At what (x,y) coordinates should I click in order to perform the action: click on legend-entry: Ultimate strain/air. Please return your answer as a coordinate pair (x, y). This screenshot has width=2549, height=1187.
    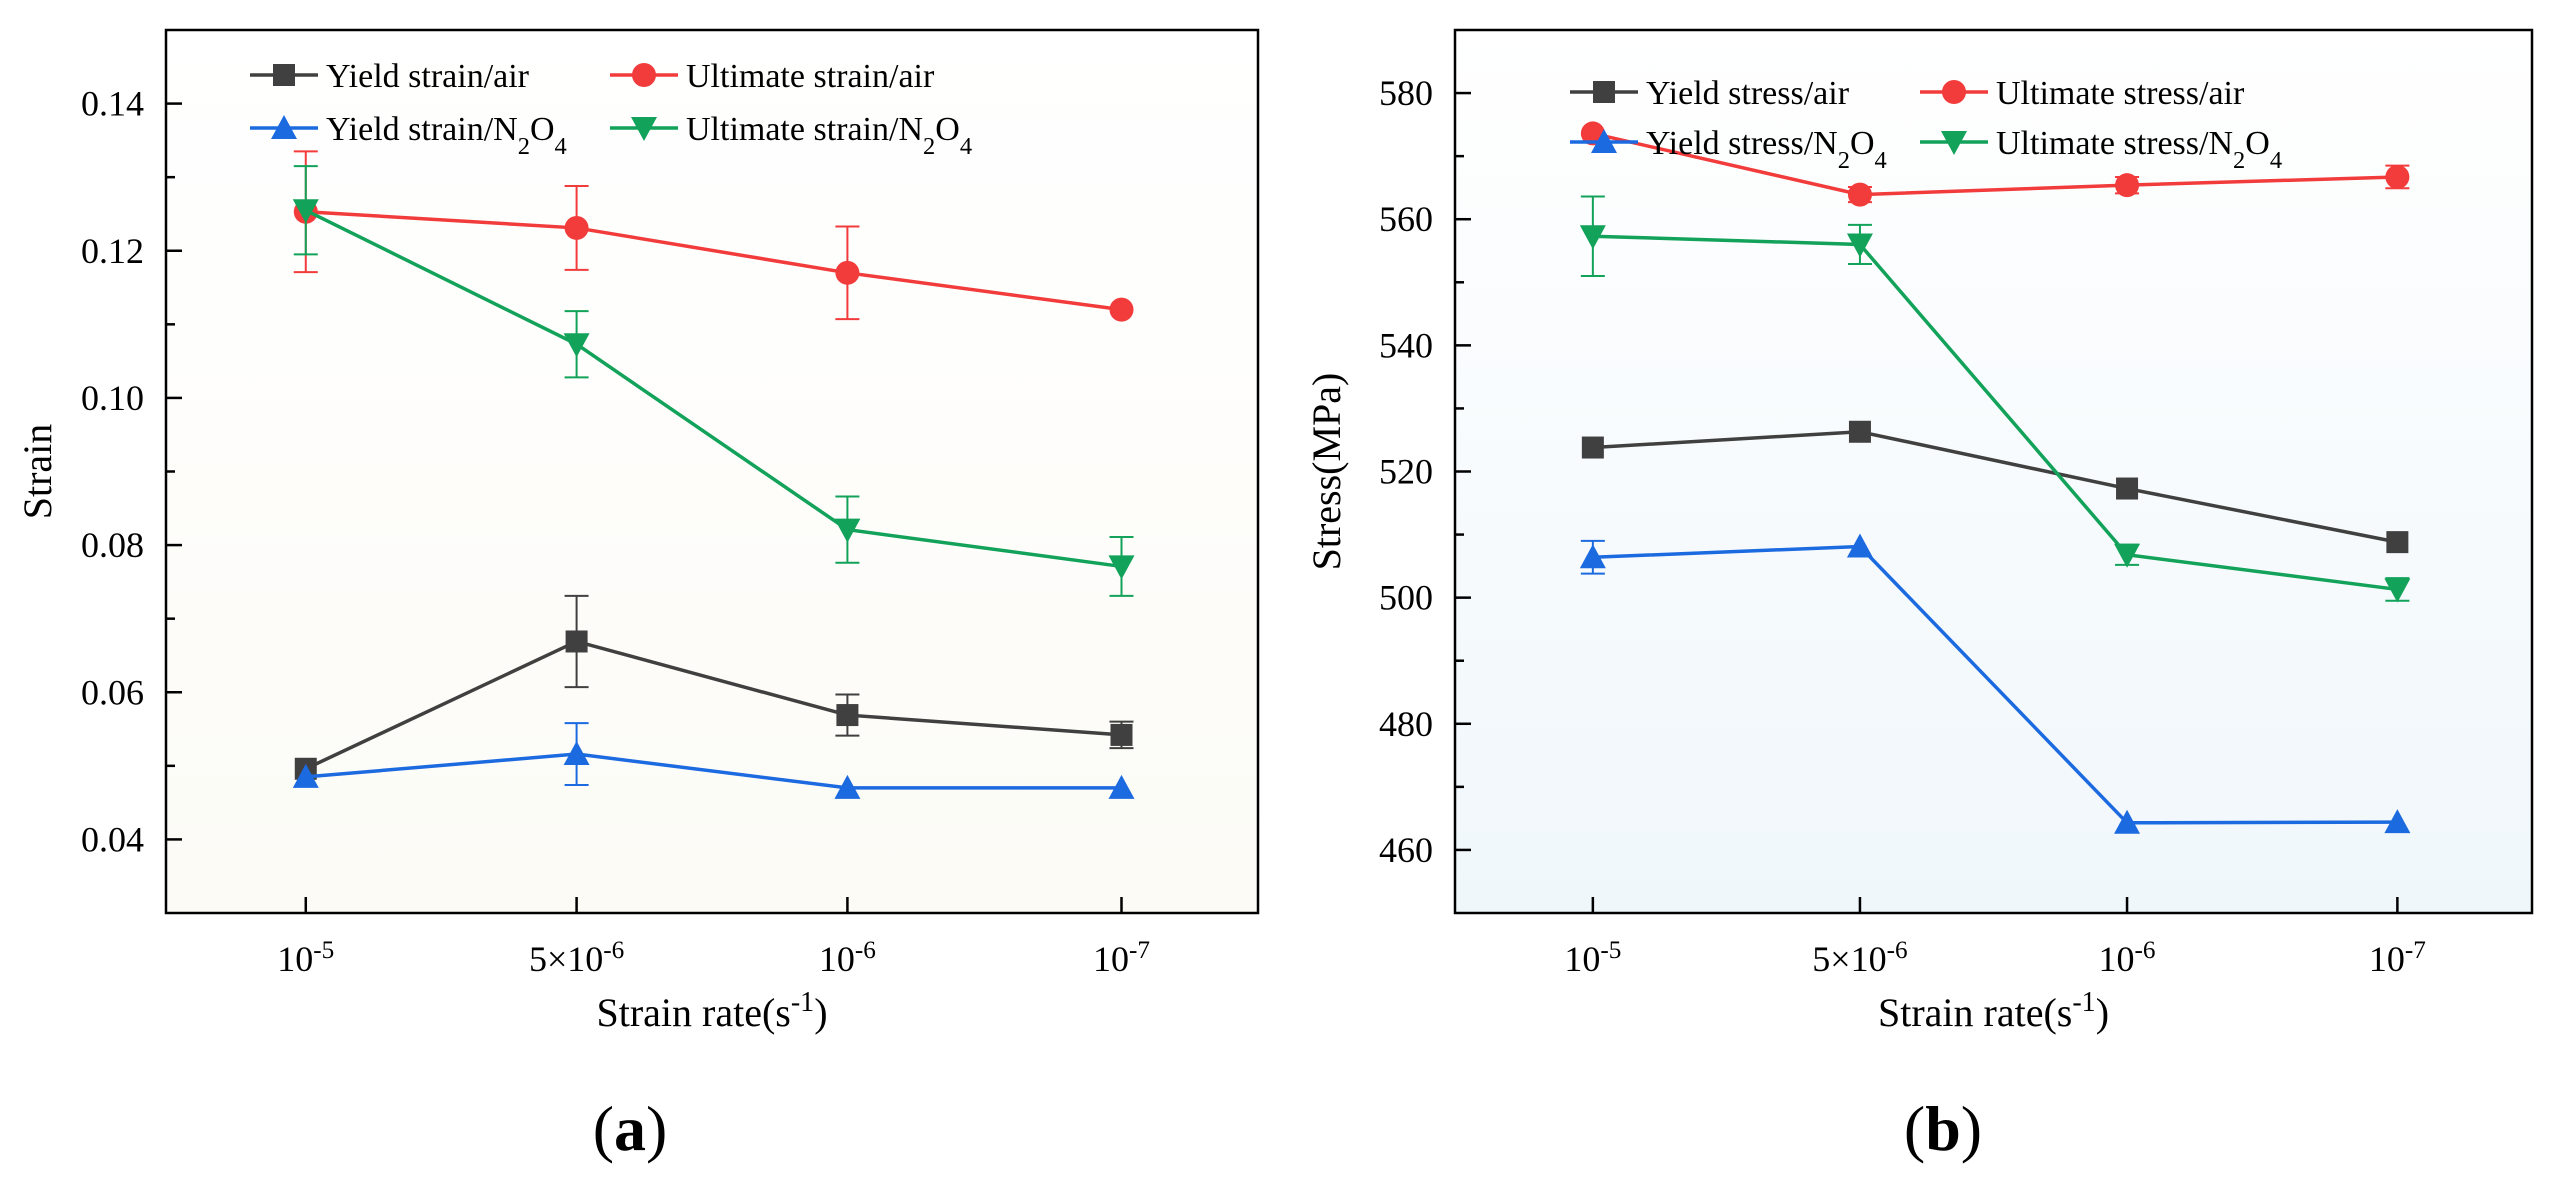
    Looking at the image, I should click on (772, 76).